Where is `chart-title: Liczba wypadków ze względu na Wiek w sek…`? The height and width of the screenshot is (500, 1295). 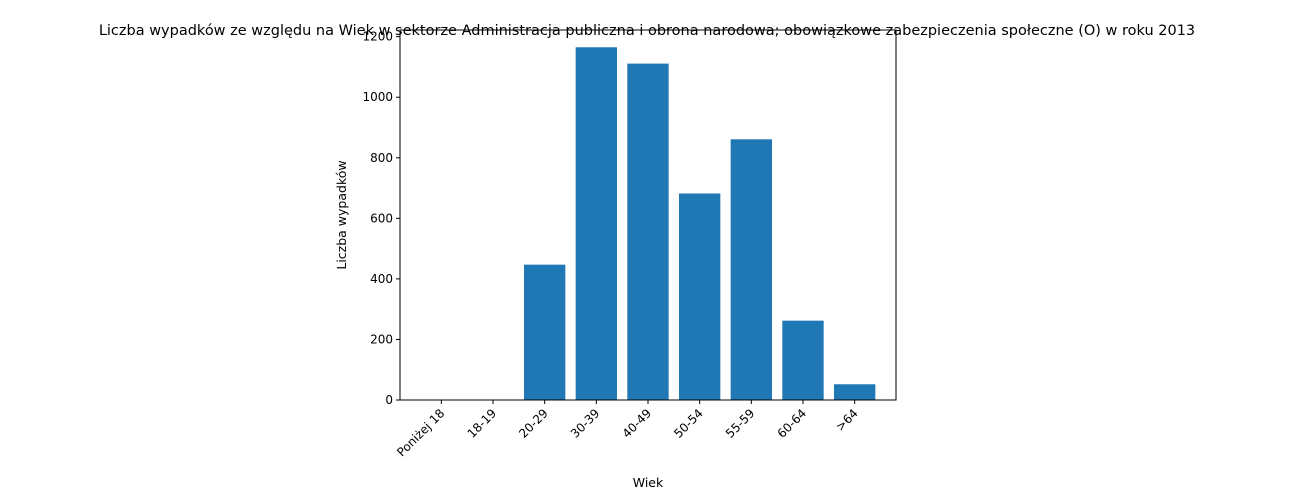 chart-title: Liczba wypadków ze względu na Wiek w sek… is located at coordinates (647, 31).